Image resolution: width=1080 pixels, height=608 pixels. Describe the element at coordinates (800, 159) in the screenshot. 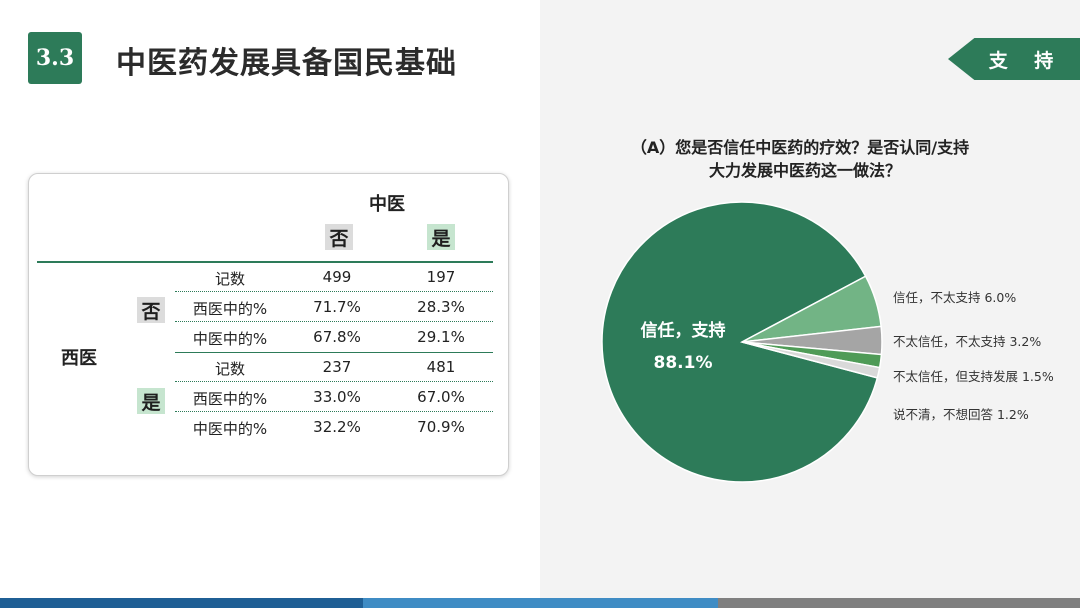

I see `chart-title: （A）您是否信任中医药的疗效？是否认同/支持 大力发展中医药这一做法？` at that location.